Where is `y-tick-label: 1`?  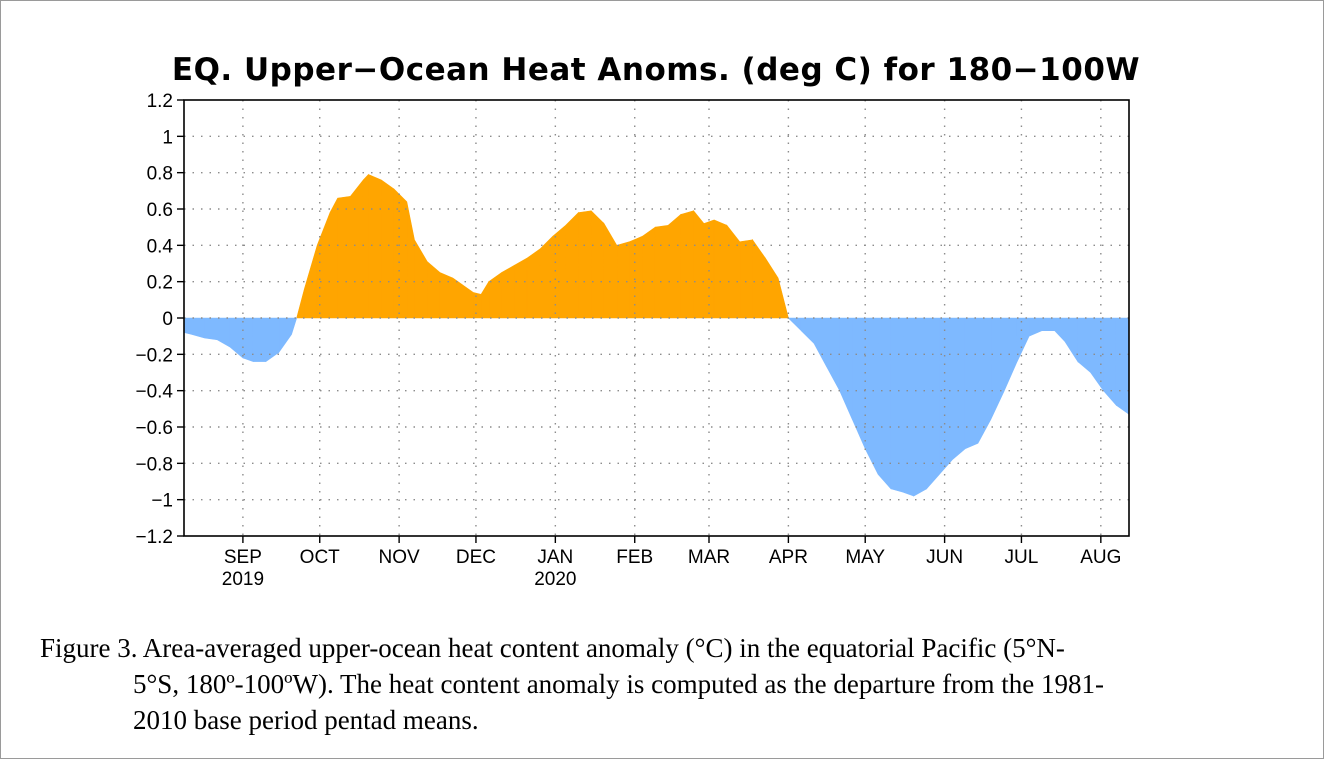 y-tick-label: 1 is located at coordinates (167, 137).